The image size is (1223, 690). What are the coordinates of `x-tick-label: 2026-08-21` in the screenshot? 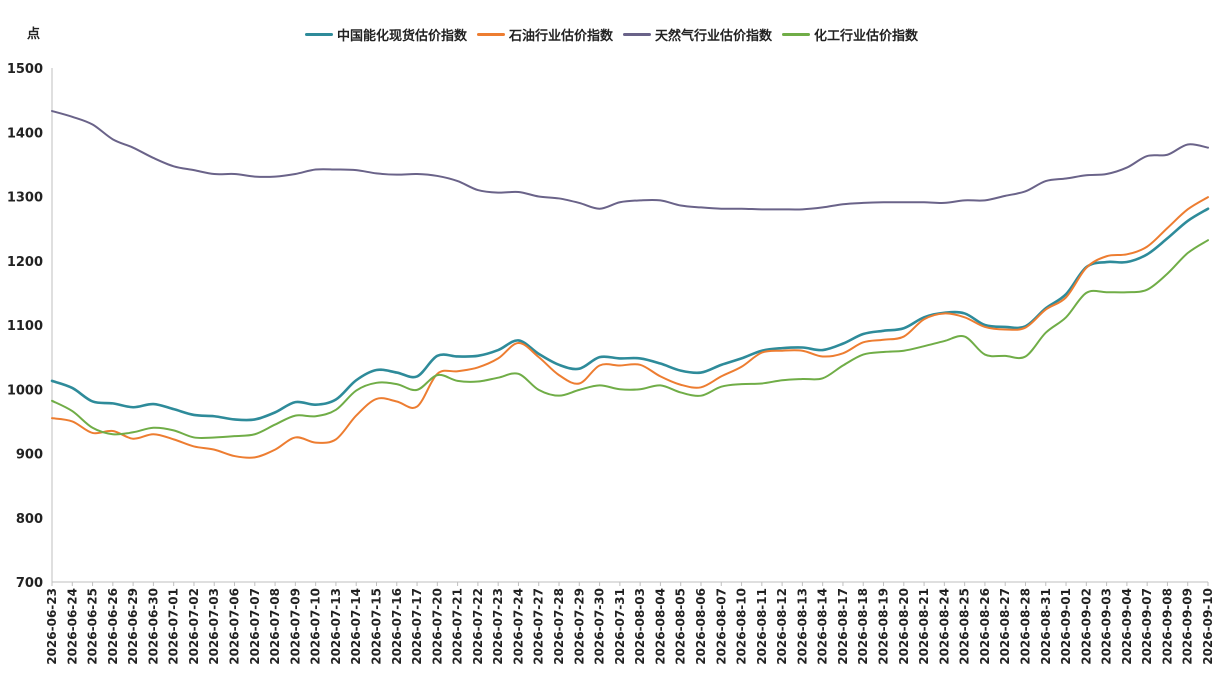 It's located at (924, 626).